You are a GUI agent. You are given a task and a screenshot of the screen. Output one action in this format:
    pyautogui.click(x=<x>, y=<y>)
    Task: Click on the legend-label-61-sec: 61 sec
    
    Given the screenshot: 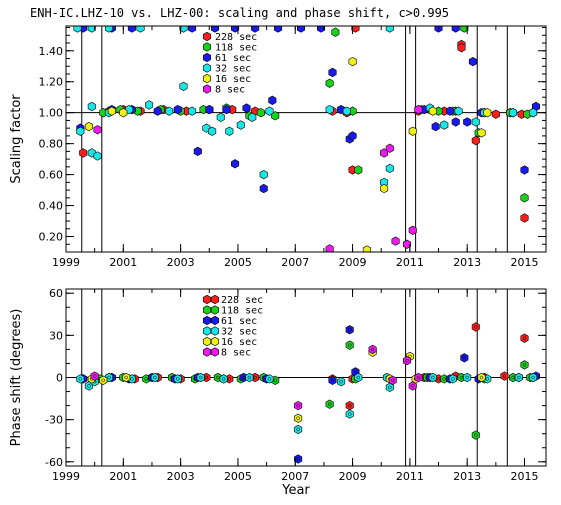 What is the action you would take?
    pyautogui.click(x=233, y=58)
    